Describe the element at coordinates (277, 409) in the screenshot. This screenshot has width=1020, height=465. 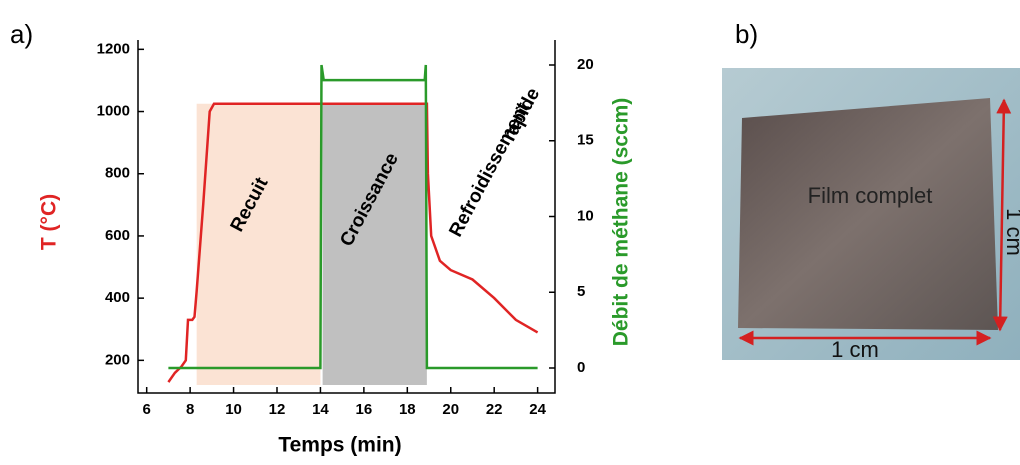
I see `x-tick-label: 12` at that location.